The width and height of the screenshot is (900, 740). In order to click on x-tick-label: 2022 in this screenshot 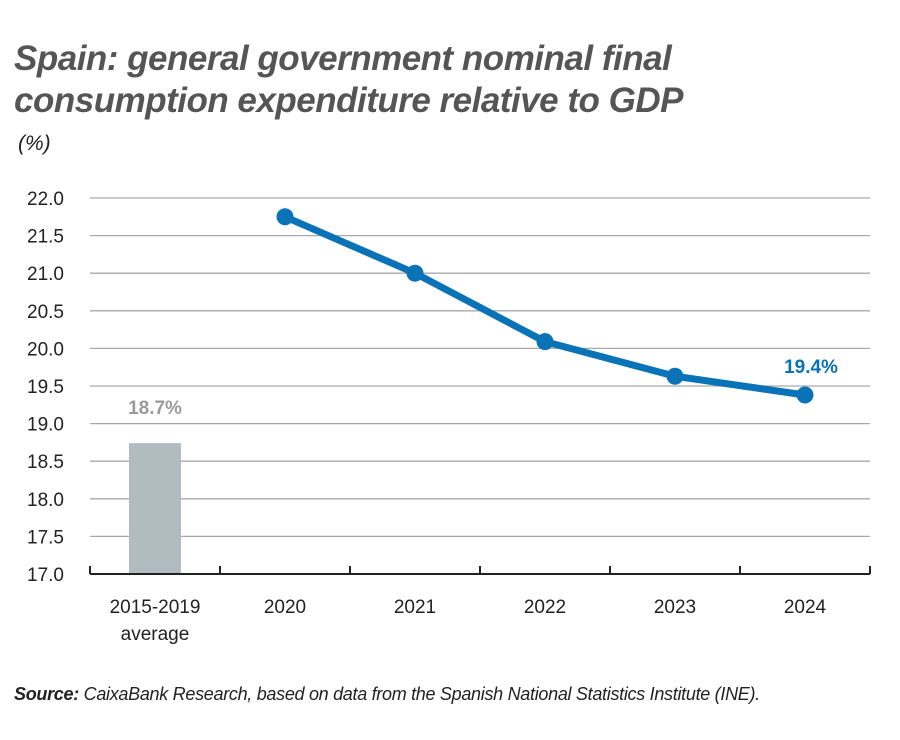, I will do `click(545, 607)`.